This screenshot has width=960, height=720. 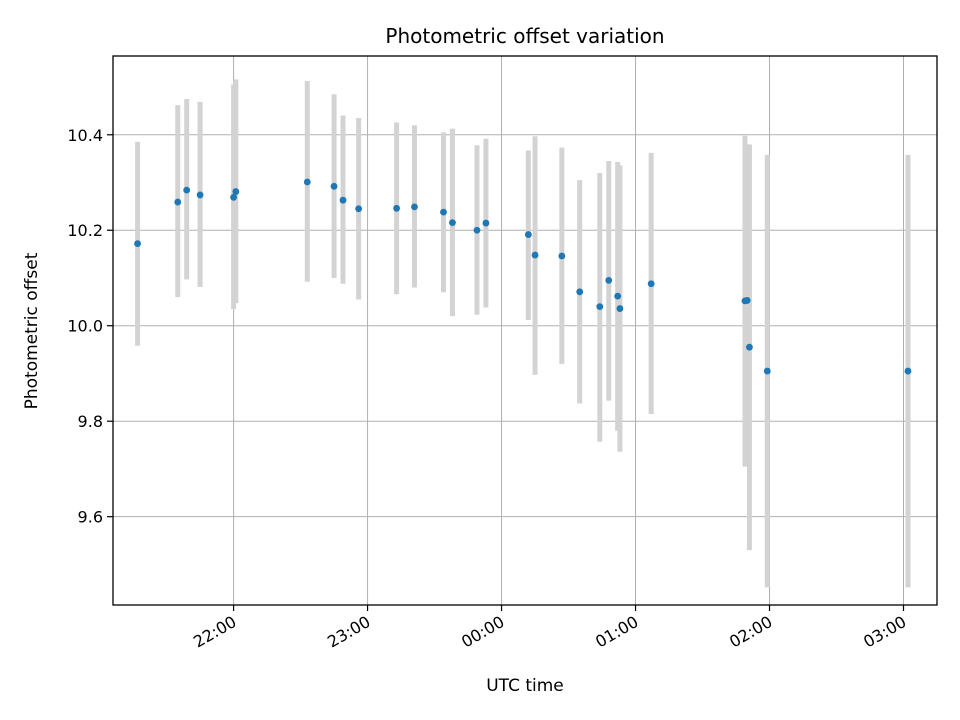 I want to click on y-tick-label: 9.6, so click(x=90, y=517).